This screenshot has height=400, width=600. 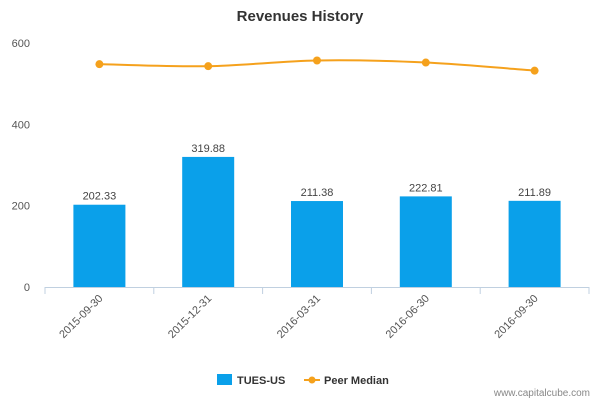 What do you see at coordinates (317, 193) in the screenshot?
I see `bar-data-label: 211.38` at bounding box center [317, 193].